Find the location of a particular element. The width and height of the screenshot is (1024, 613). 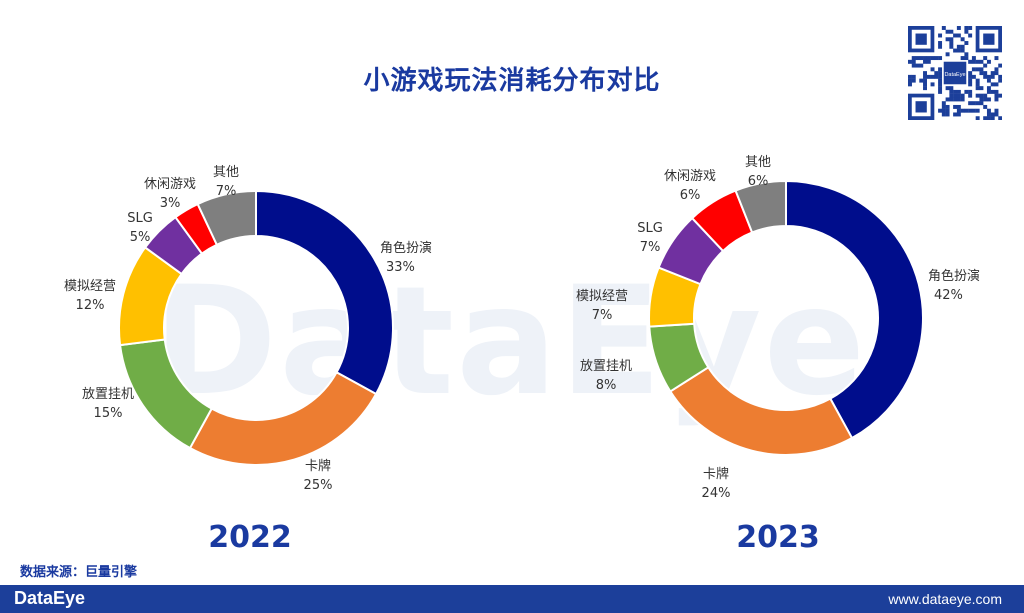

slice-percent-label: 42% is located at coordinates (948, 295).